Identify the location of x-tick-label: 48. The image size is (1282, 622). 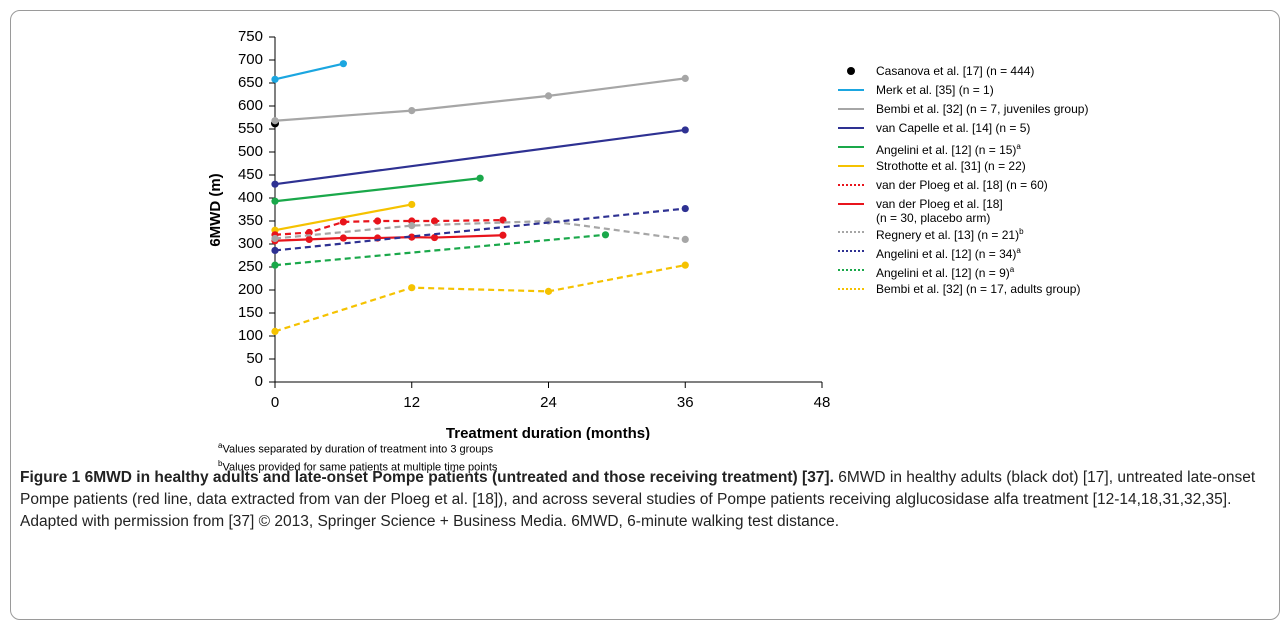
(822, 402).